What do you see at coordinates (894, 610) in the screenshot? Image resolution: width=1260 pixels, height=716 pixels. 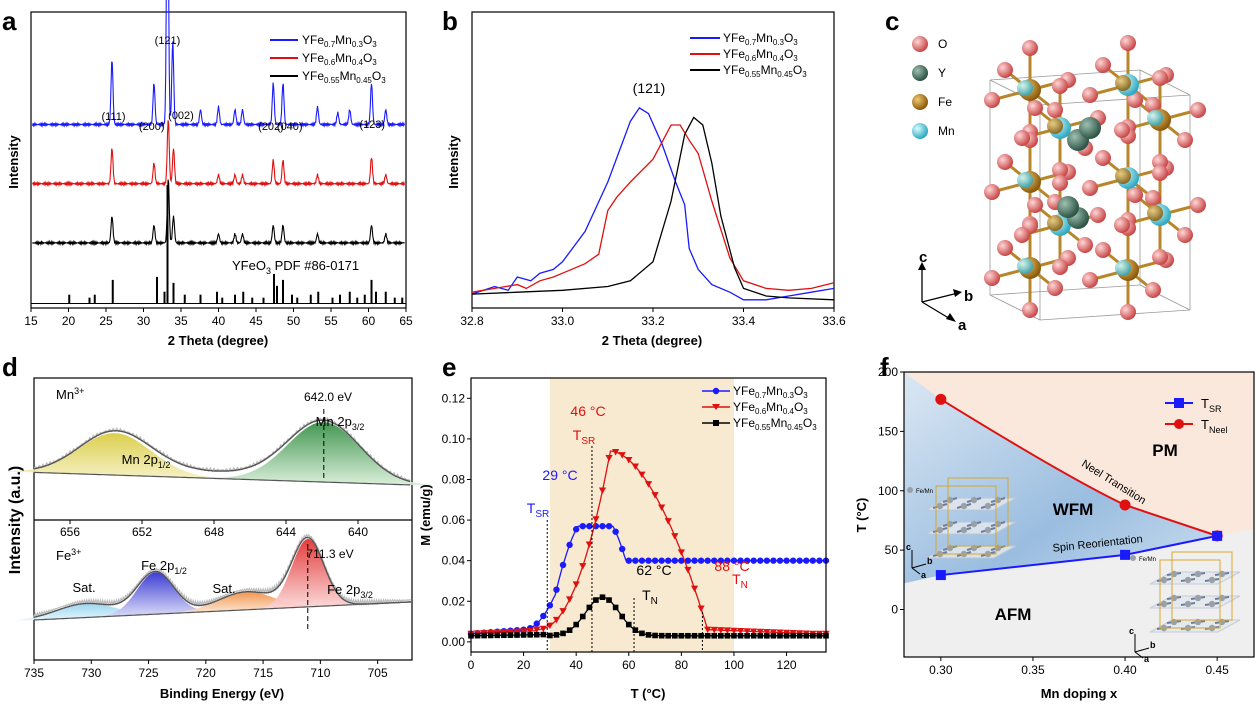 I see `y-tick-label: 0` at bounding box center [894, 610].